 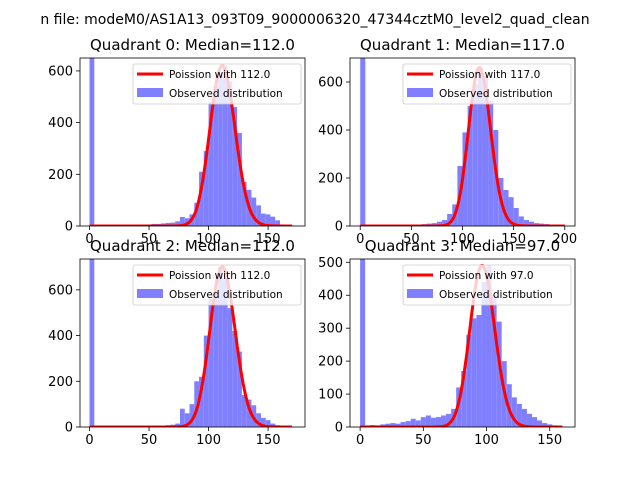 I want to click on subplot-title: Quadrant 0: Median=112.0, so click(x=192, y=45).